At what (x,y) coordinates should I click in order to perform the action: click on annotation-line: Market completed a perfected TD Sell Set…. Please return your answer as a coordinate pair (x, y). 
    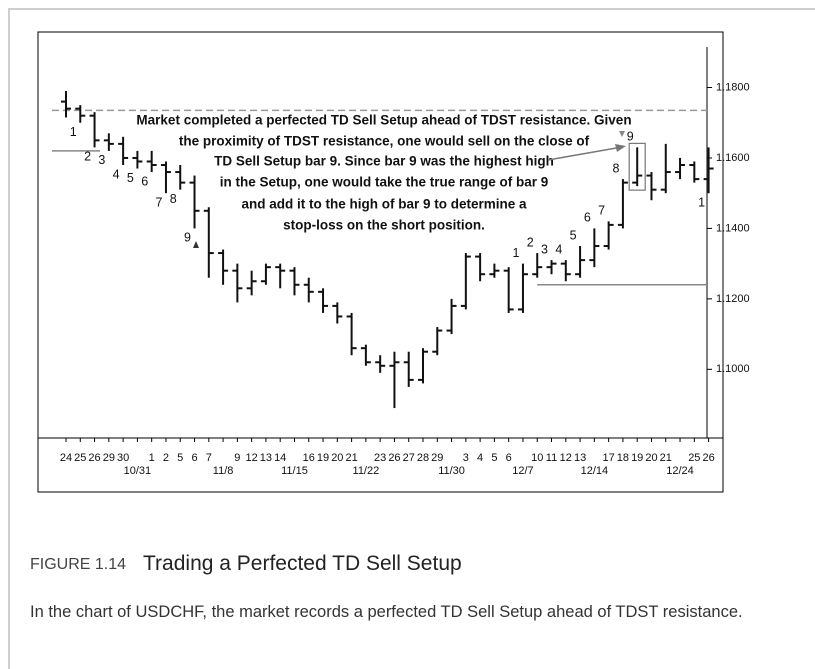
    Looking at the image, I should click on (383, 120).